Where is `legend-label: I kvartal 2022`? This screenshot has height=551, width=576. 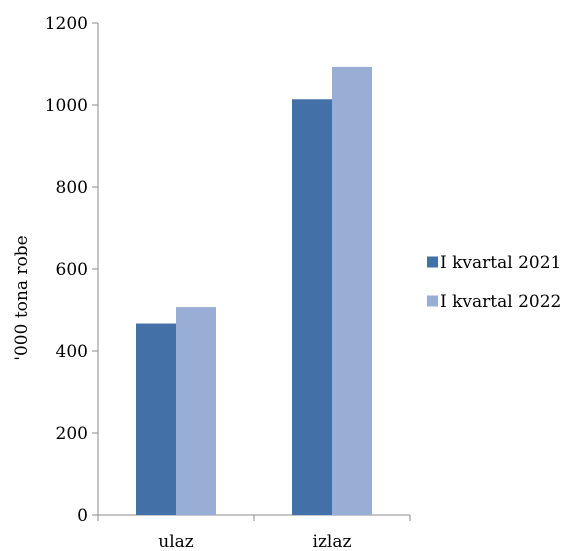 legend-label: I kvartal 2022 is located at coordinates (500, 302).